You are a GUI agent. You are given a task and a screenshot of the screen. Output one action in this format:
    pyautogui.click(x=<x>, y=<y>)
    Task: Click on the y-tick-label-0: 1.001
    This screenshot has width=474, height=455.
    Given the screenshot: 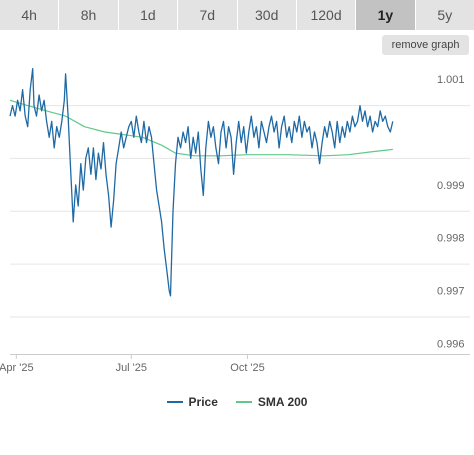 What is the action you would take?
    pyautogui.click(x=451, y=80)
    